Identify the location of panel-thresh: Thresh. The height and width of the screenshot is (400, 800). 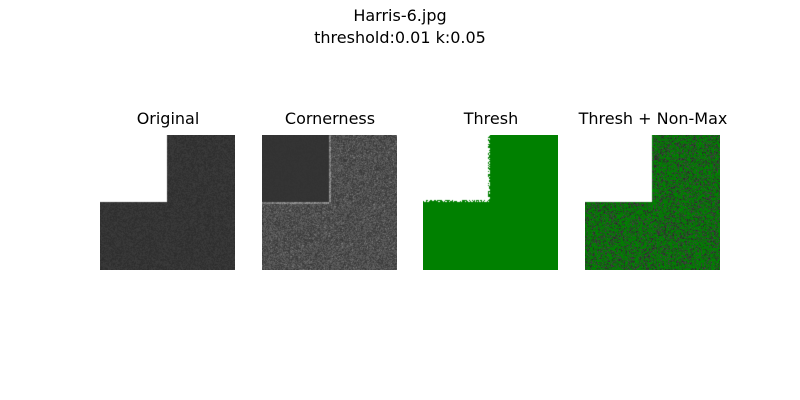
(491, 189).